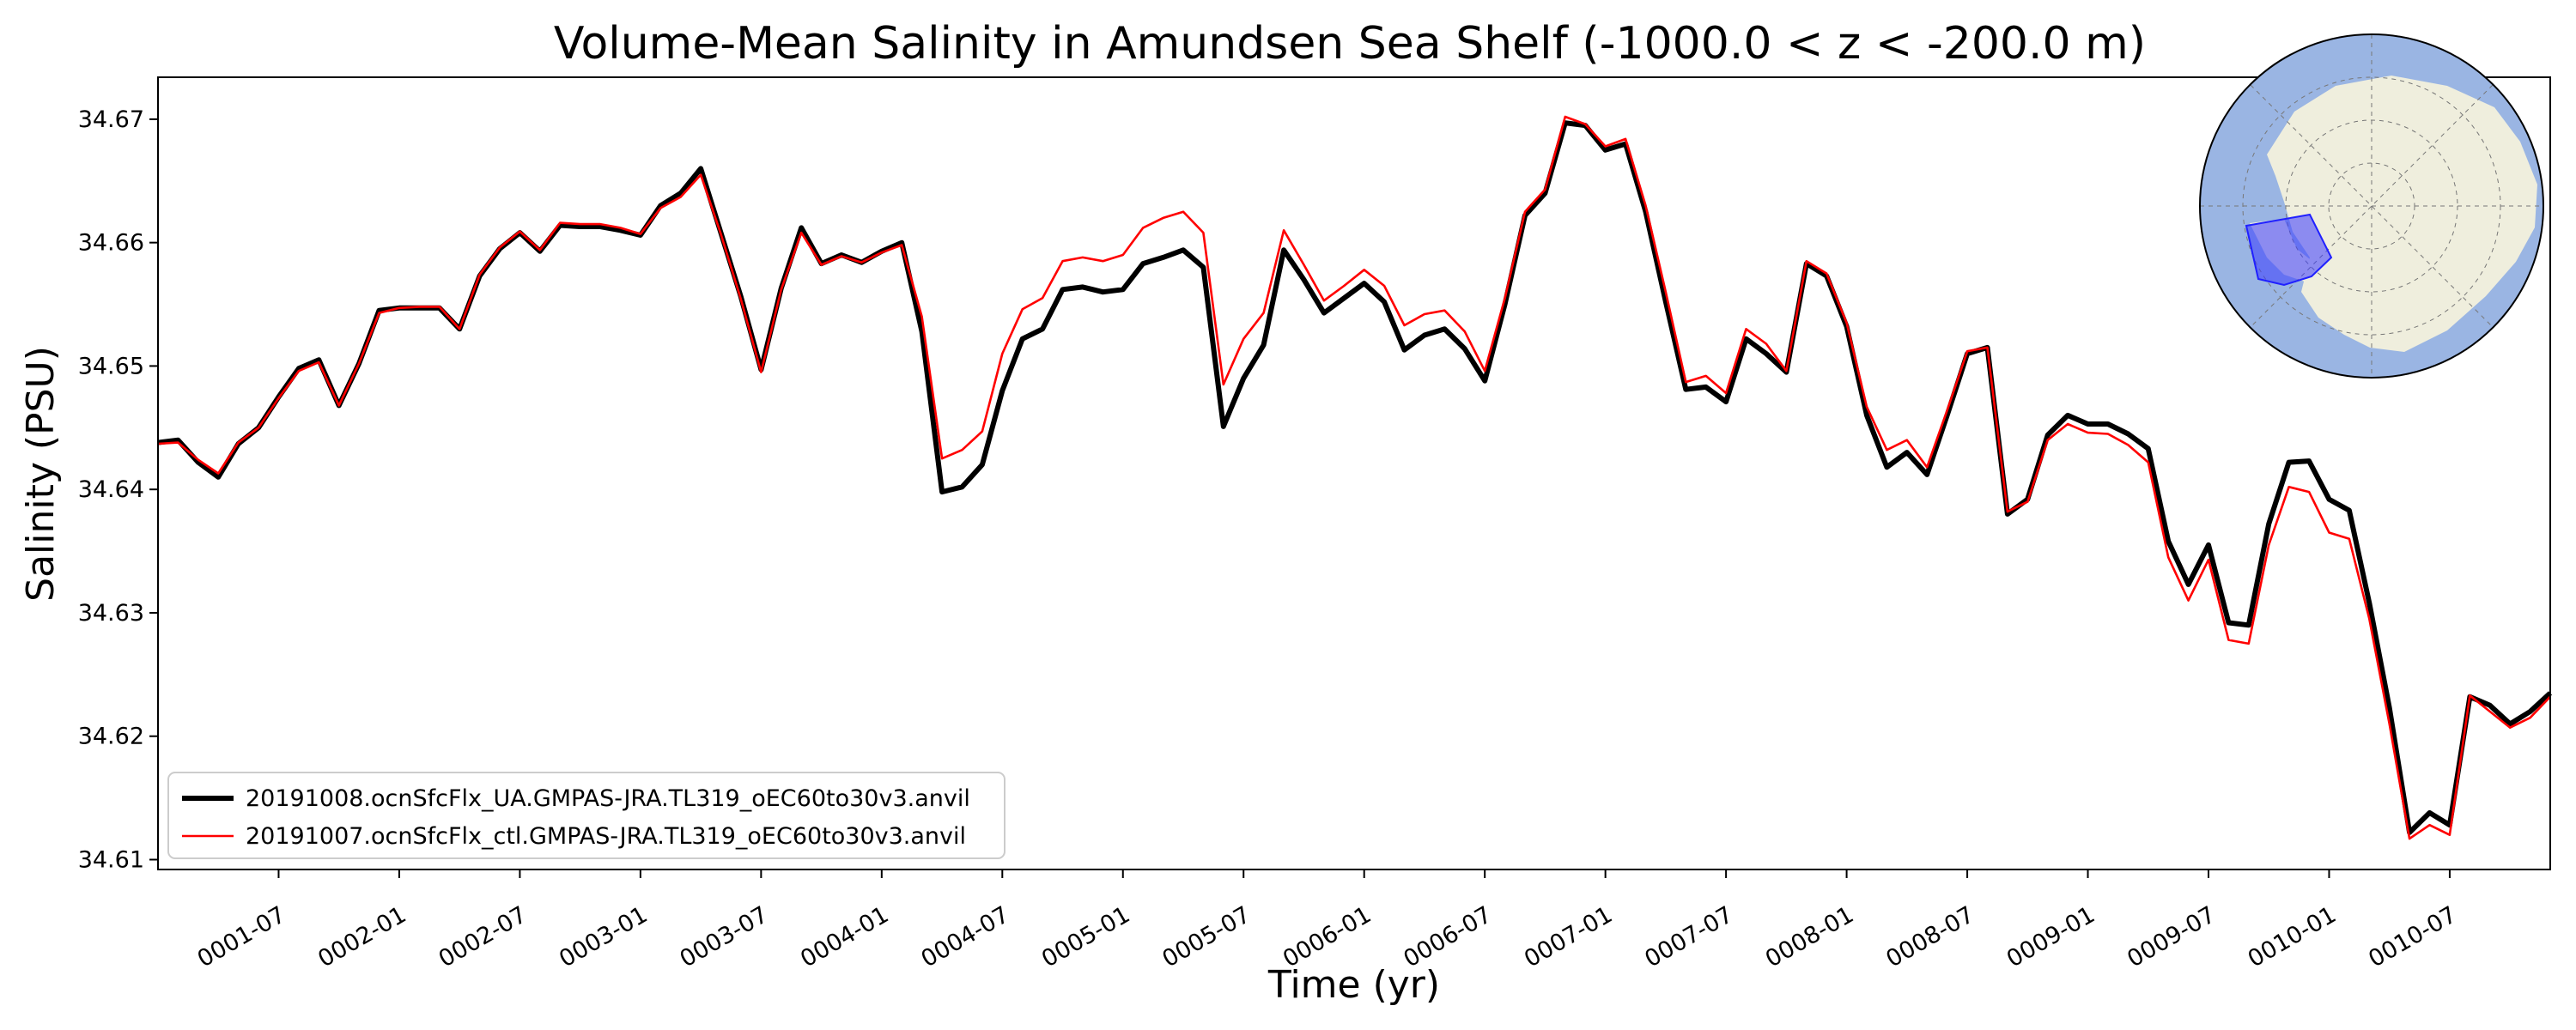  I want to click on antarctica-landmass, so click(2402, 214).